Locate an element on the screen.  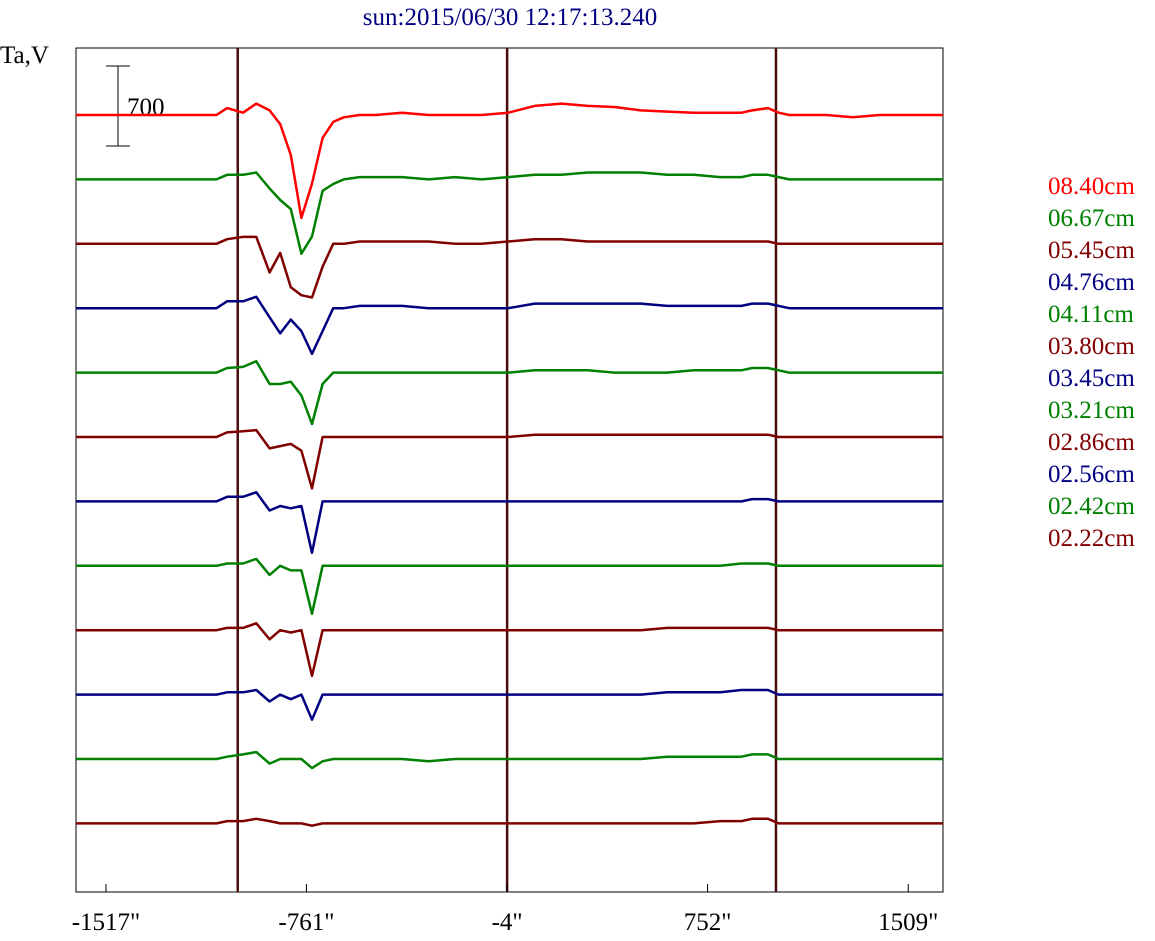
series-line-04.11cm is located at coordinates (509, 392).